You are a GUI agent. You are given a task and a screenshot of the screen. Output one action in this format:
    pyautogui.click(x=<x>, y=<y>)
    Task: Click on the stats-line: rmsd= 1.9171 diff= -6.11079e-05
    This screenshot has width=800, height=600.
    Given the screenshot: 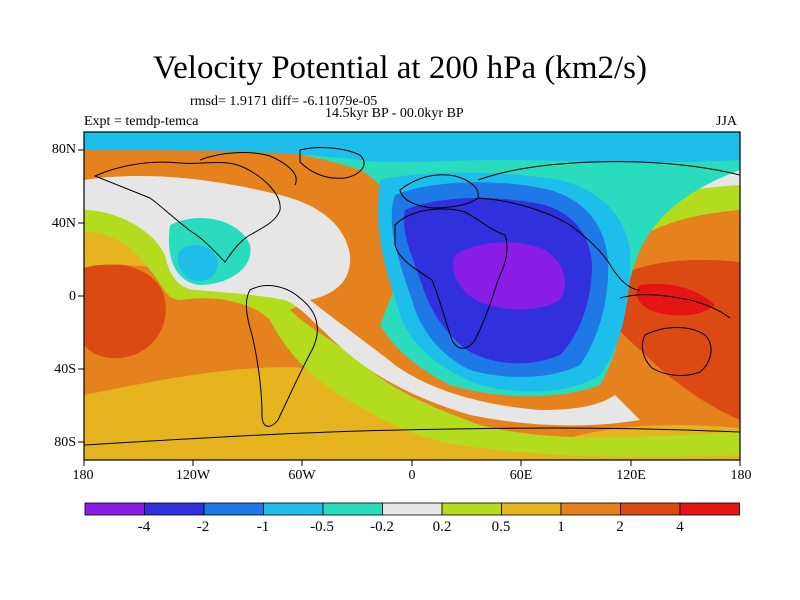 What is the action you would take?
    pyautogui.click(x=284, y=101)
    